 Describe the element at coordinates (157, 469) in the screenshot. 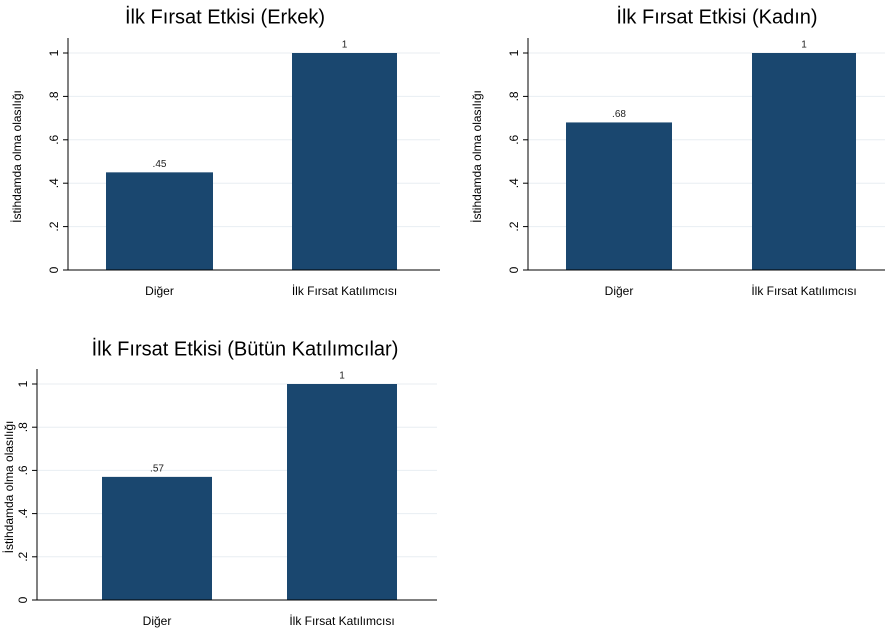

I see `value-label: .57` at that location.